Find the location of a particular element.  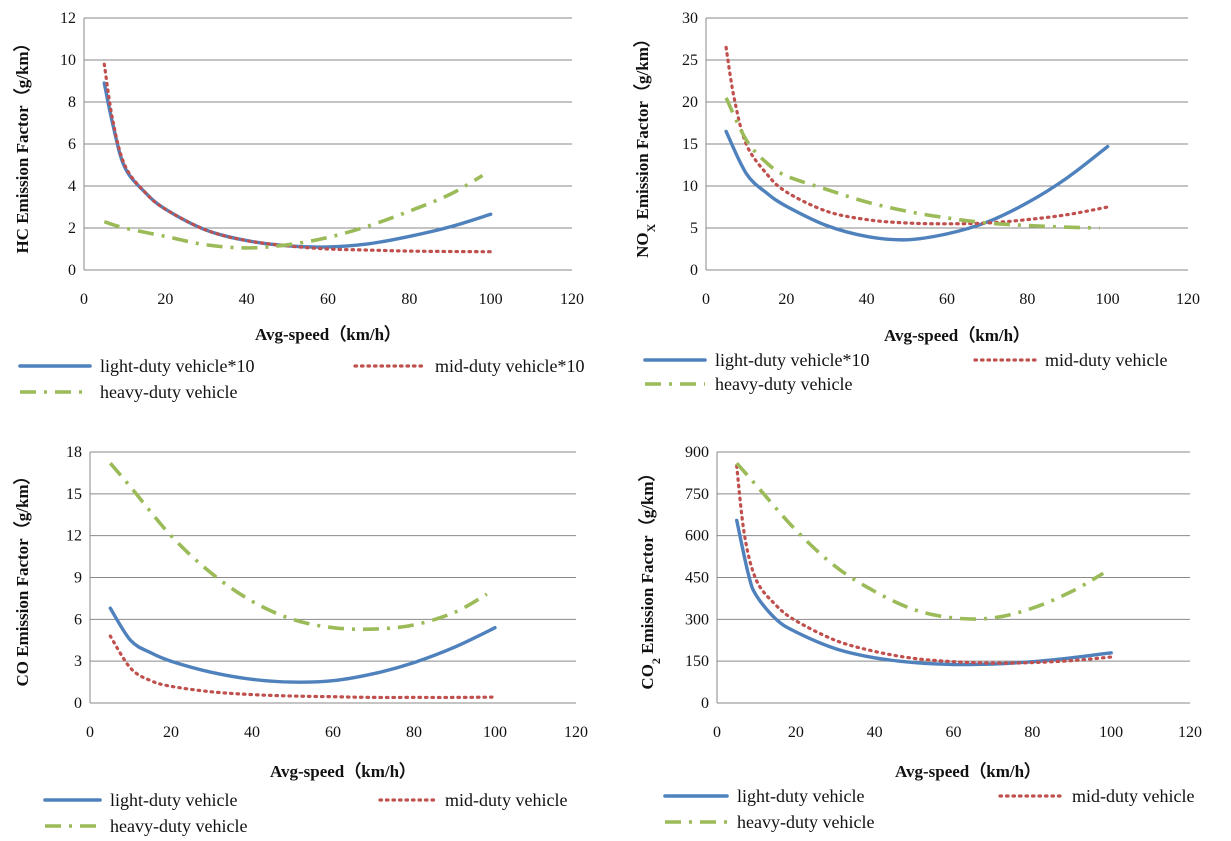

y-tick-label: 18 is located at coordinates (74, 452).